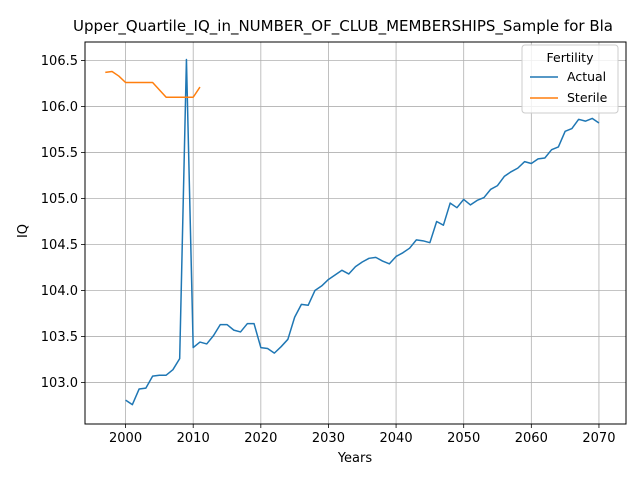  I want to click on y-axis-title: IQ, so click(23, 231).